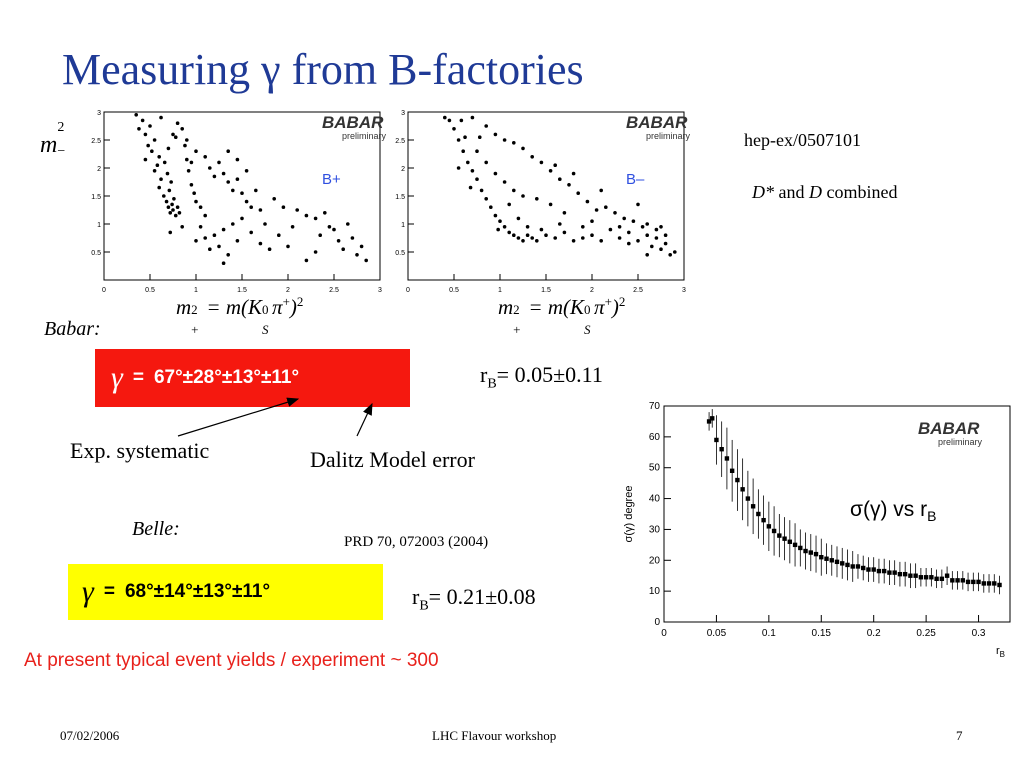 Image resolution: width=1024 pixels, height=768 pixels. What do you see at coordinates (949, 428) in the screenshot?
I see `babar-logo: BABAR` at bounding box center [949, 428].